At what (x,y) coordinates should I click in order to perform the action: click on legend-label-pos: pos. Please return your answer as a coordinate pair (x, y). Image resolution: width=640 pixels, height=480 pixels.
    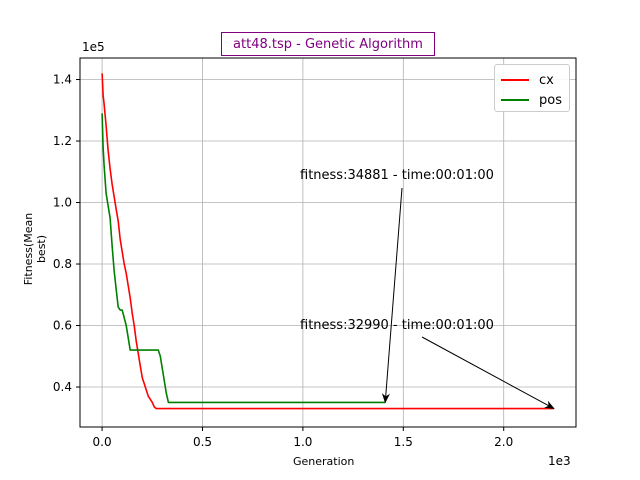
    Looking at the image, I should click on (550, 100).